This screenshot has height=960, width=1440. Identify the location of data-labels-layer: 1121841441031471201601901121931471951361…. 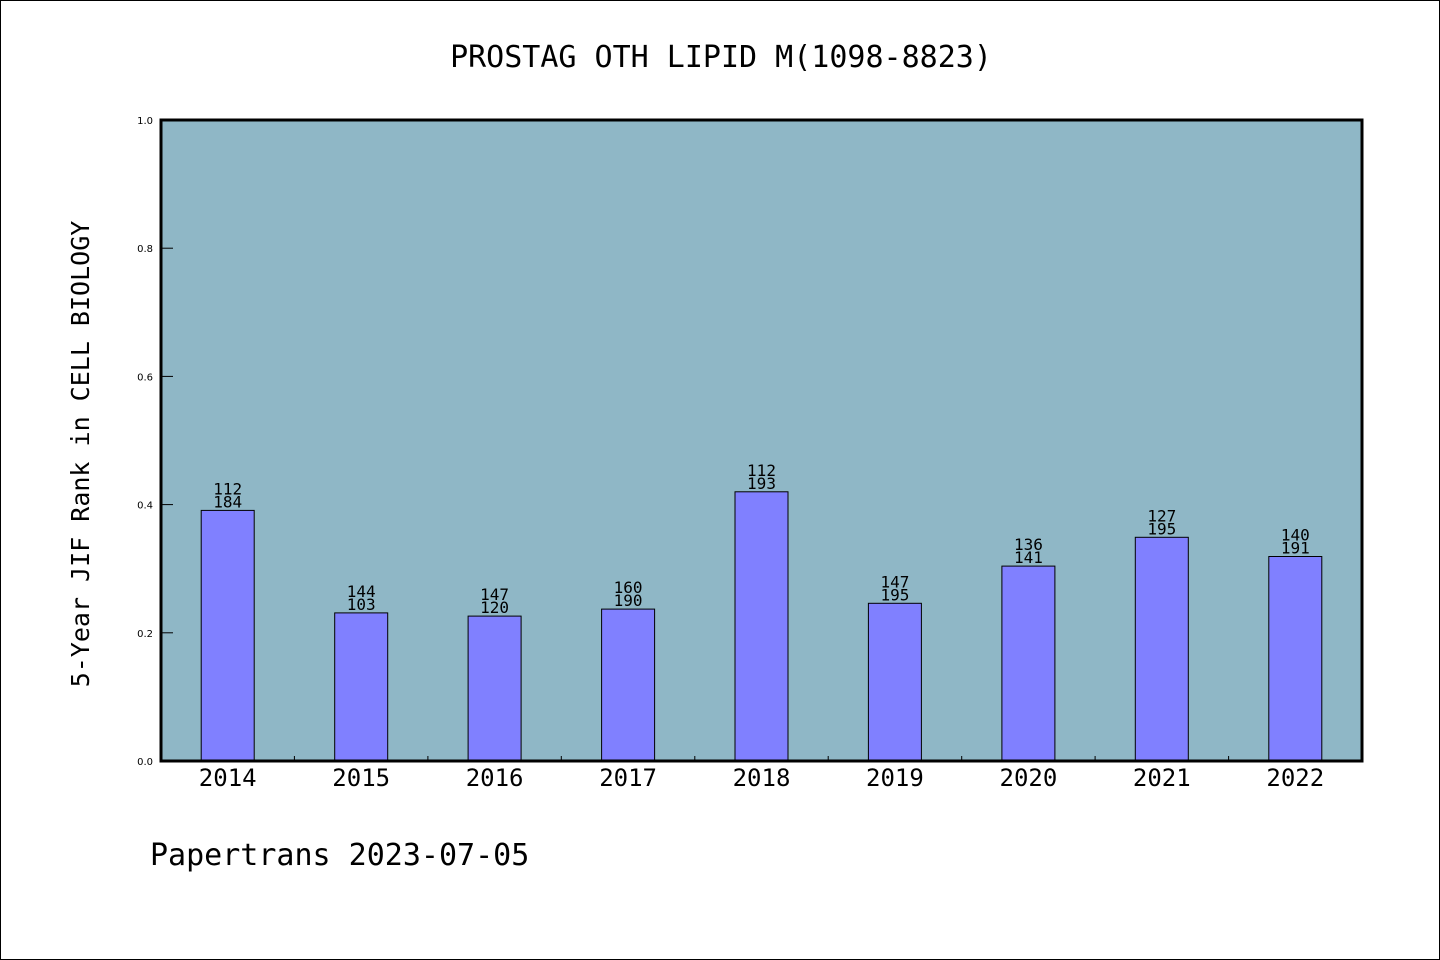
(761, 539).